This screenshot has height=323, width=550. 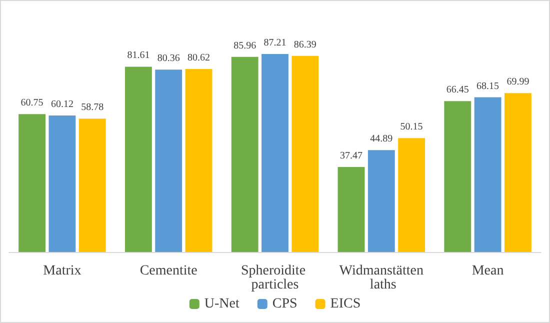 What do you see at coordinates (222, 304) in the screenshot?
I see `legend-label: U-Net` at bounding box center [222, 304].